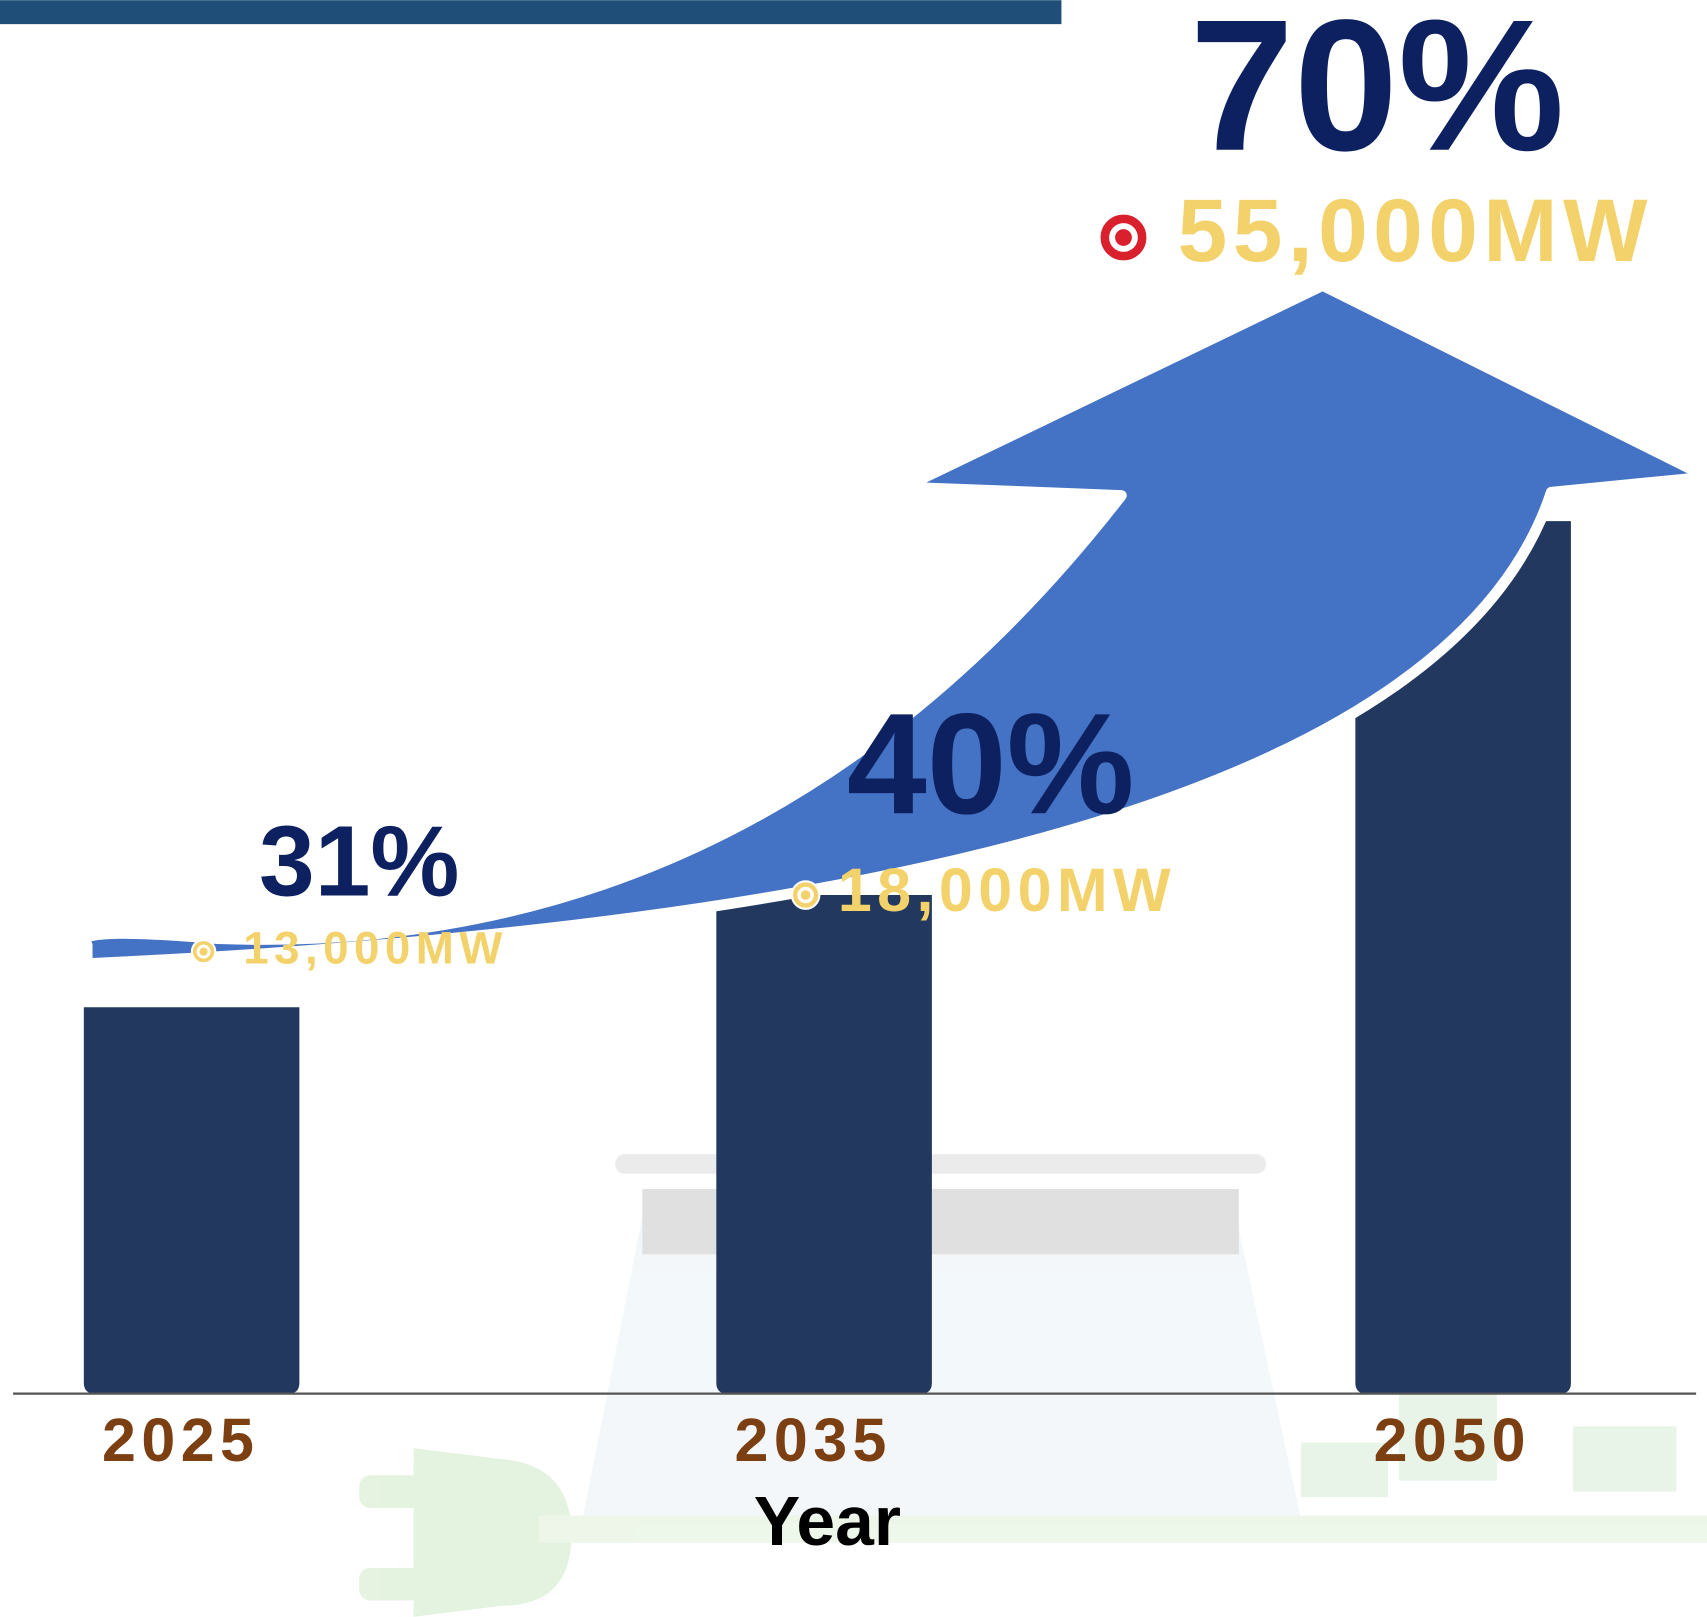 This screenshot has width=1707, height=1617. Describe the element at coordinates (1452, 1440) in the screenshot. I see `x-tick-label: 2050` at that location.